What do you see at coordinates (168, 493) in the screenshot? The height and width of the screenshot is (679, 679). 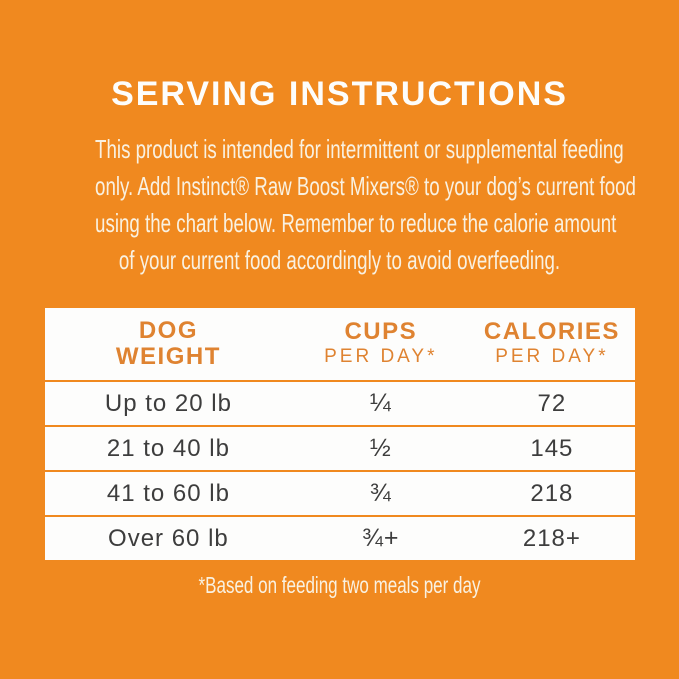 I see `cell-weight: 41 to 60 lb` at bounding box center [168, 493].